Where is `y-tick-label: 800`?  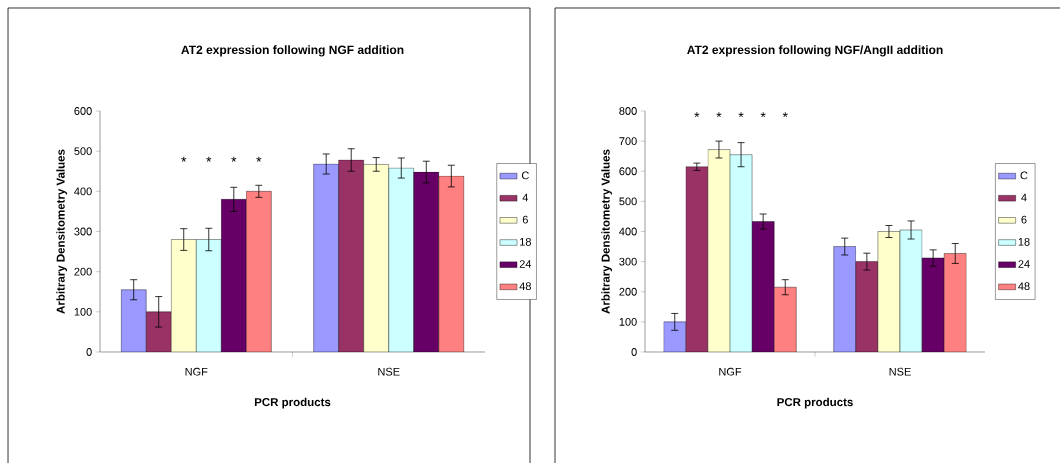
y-tick-label: 800 is located at coordinates (628, 111).